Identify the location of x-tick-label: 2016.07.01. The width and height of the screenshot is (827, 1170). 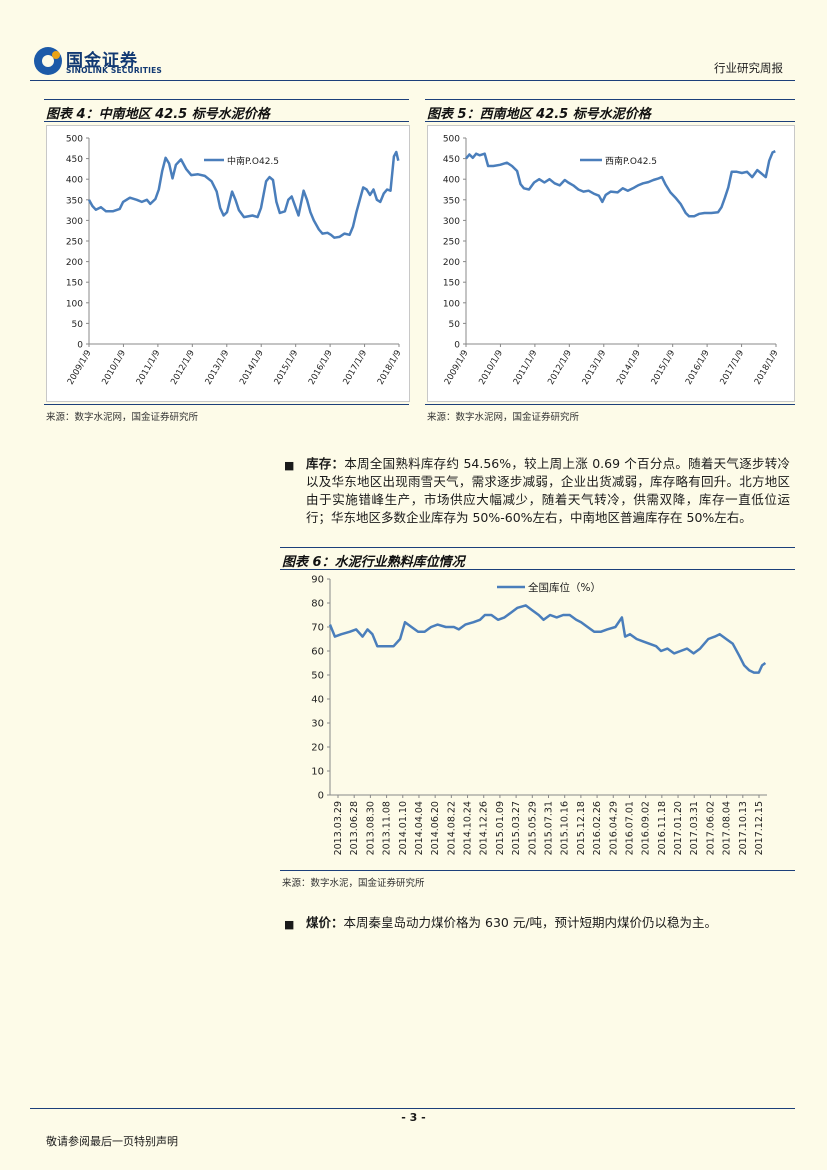
(629, 828).